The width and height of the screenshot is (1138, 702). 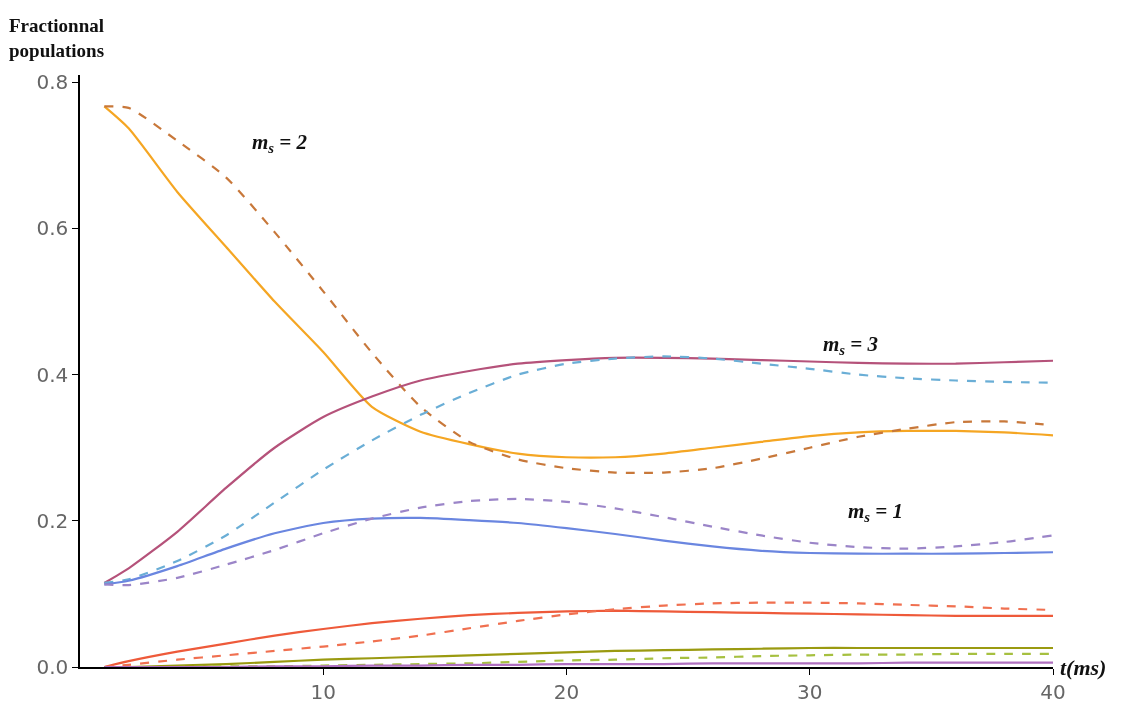 I want to click on x-tick-label: 30, so click(x=810, y=690).